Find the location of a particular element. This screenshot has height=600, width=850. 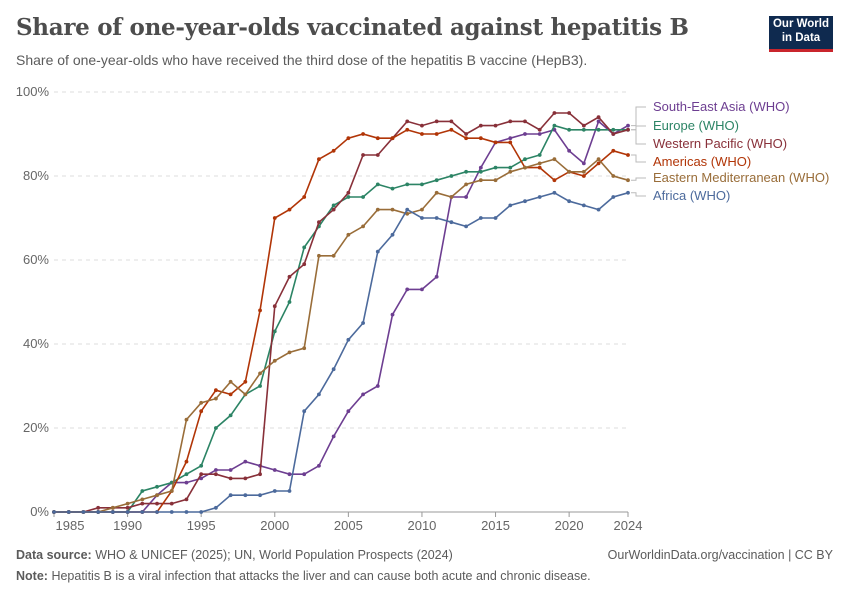

series-label: Africa (WHO) is located at coordinates (691, 195).